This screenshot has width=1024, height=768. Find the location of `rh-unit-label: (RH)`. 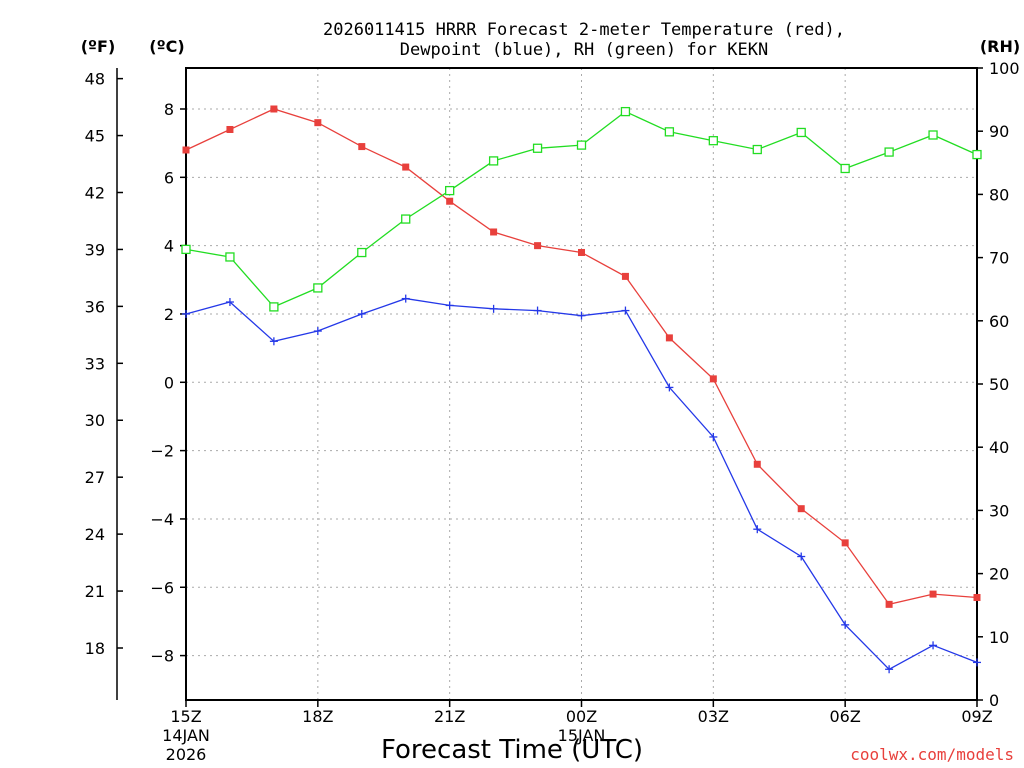

rh-unit-label: (RH) is located at coordinates (1000, 46).